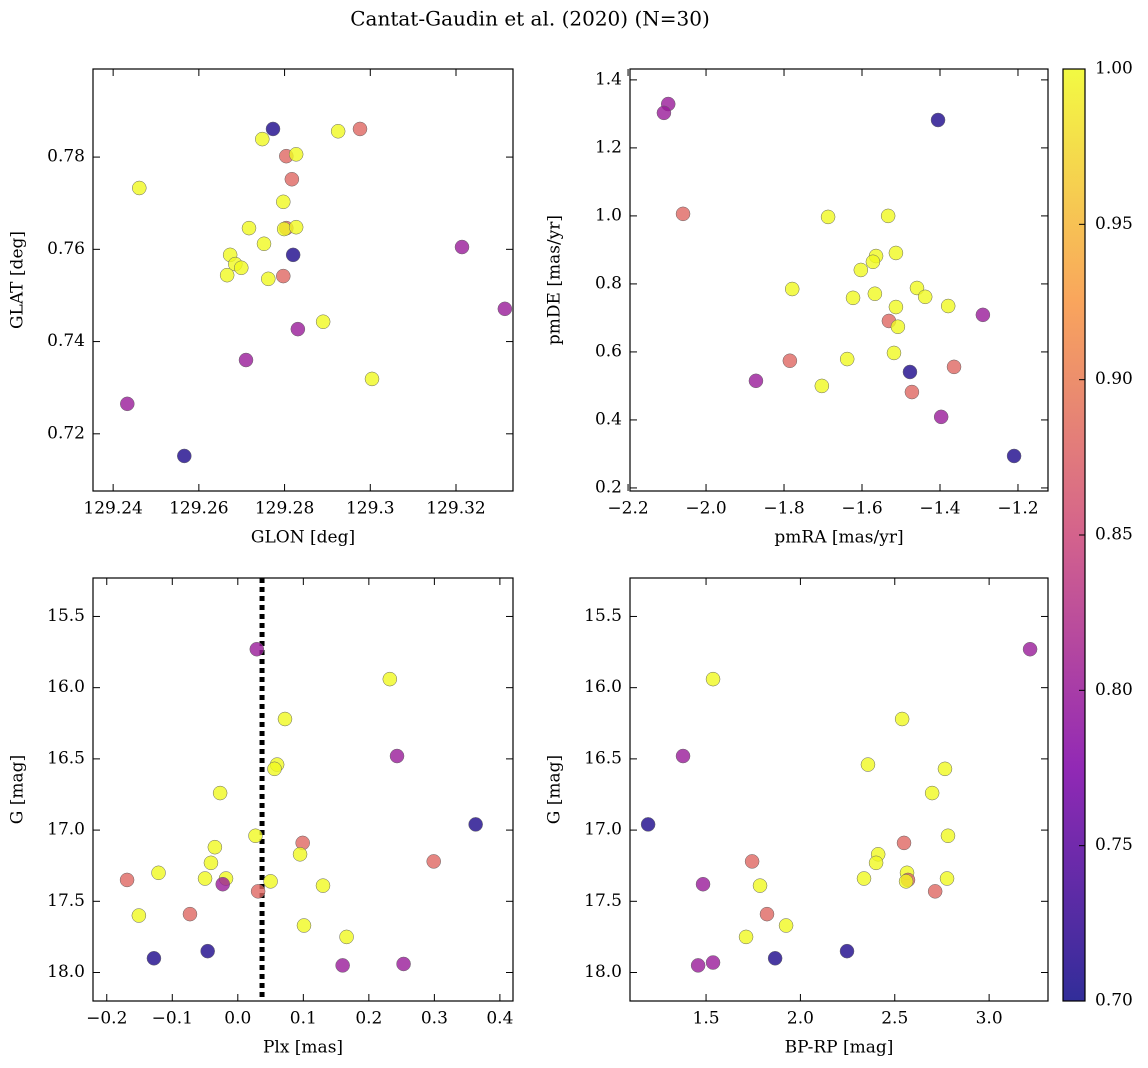  Describe the element at coordinates (303, 1048) in the screenshot. I see `x-axis-label: Plx [mas]` at that location.